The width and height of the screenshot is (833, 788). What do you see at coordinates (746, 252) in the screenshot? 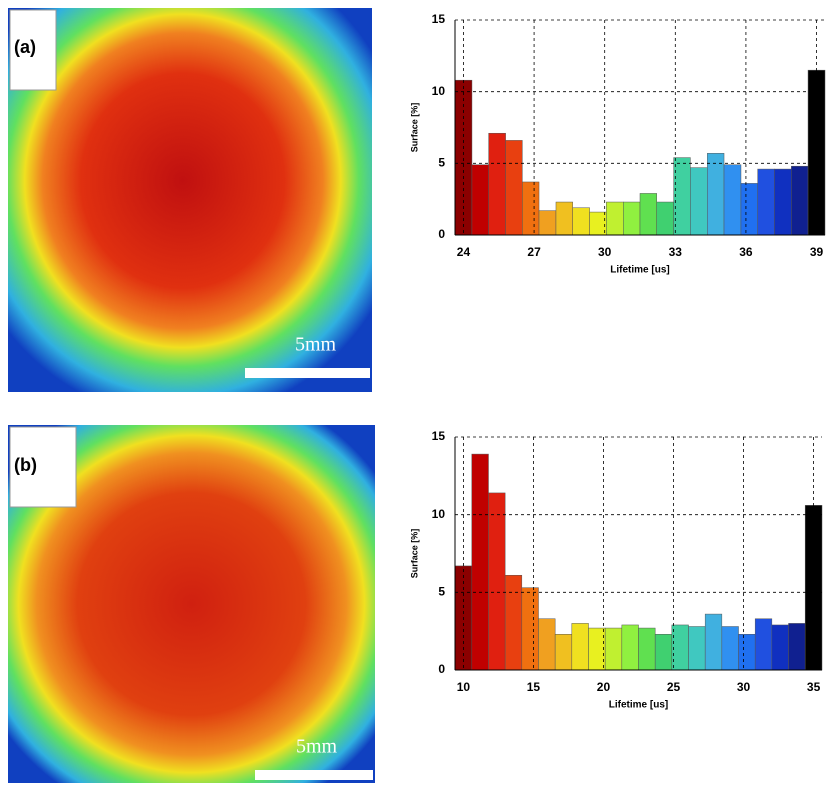
I see `x-tick-label: 36` at bounding box center [746, 252].